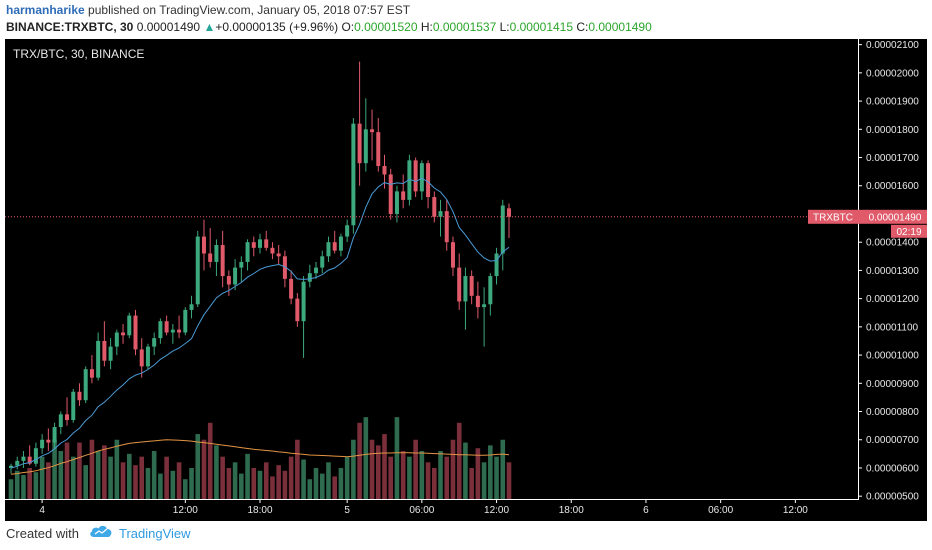  Describe the element at coordinates (720, 510) in the screenshot. I see `time-tick-label: 06:00` at that location.